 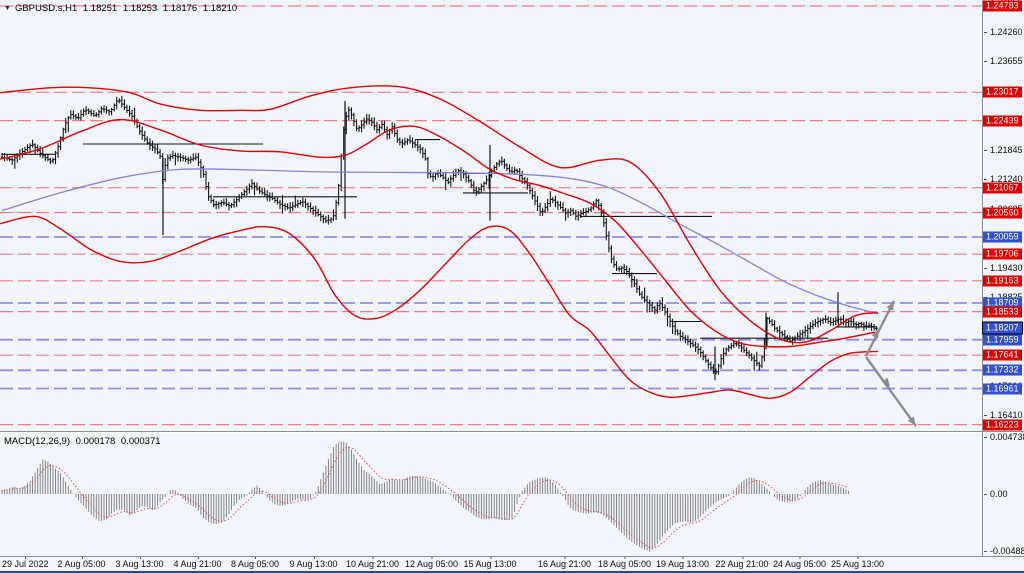 I want to click on time-label-3: 4 Aug 21:00, so click(x=197, y=563).